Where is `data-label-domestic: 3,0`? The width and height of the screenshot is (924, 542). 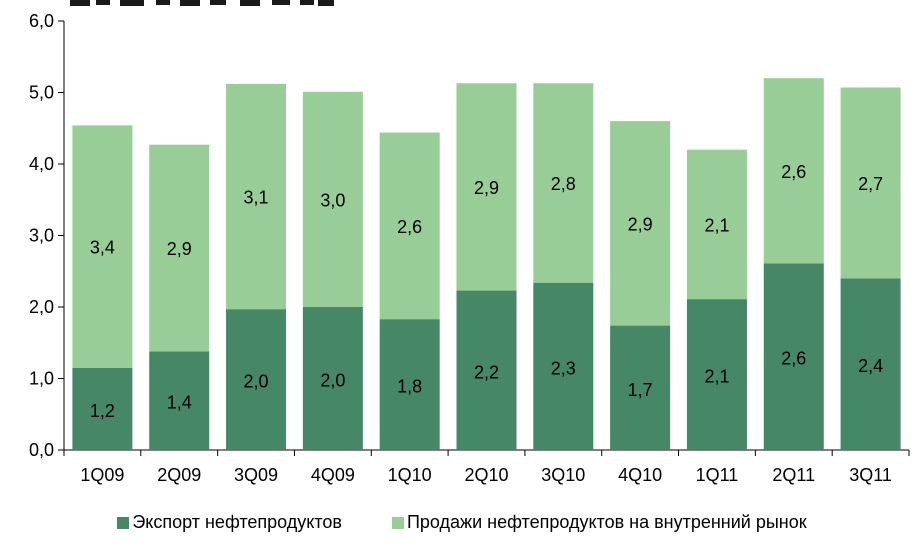 data-label-domestic: 3,0 is located at coordinates (332, 200).